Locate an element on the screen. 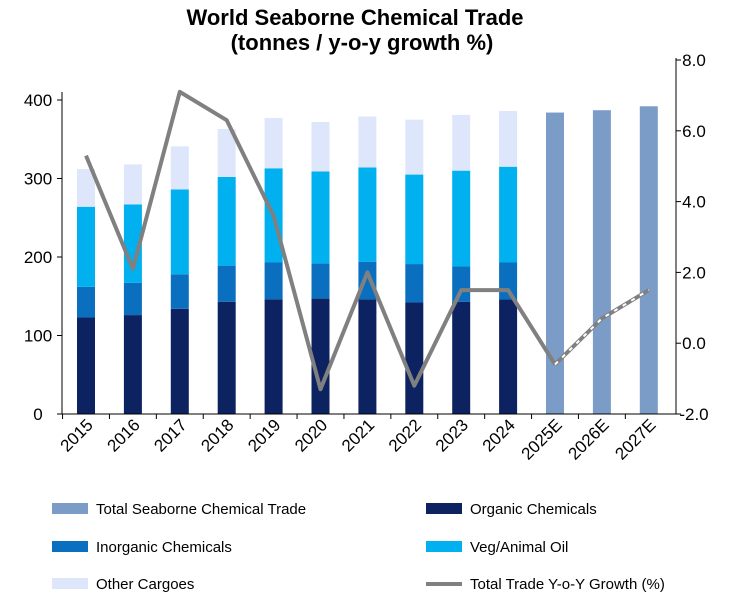 The height and width of the screenshot is (609, 737). bar-inorganic-chemicals-2015 is located at coordinates (86, 302).